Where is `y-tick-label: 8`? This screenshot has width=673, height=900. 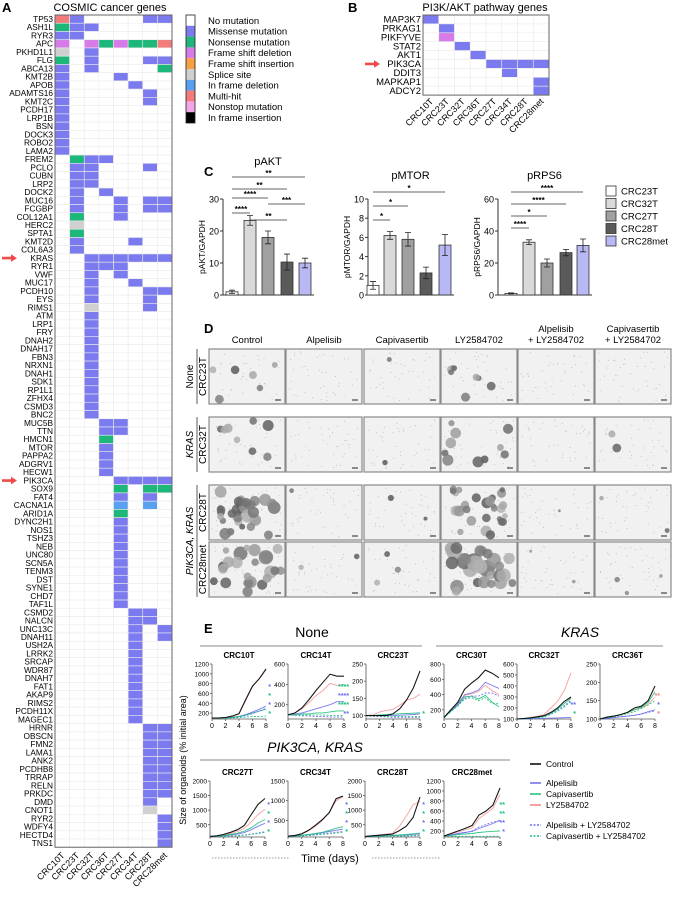 y-tick-label: 8 is located at coordinates (361, 219).